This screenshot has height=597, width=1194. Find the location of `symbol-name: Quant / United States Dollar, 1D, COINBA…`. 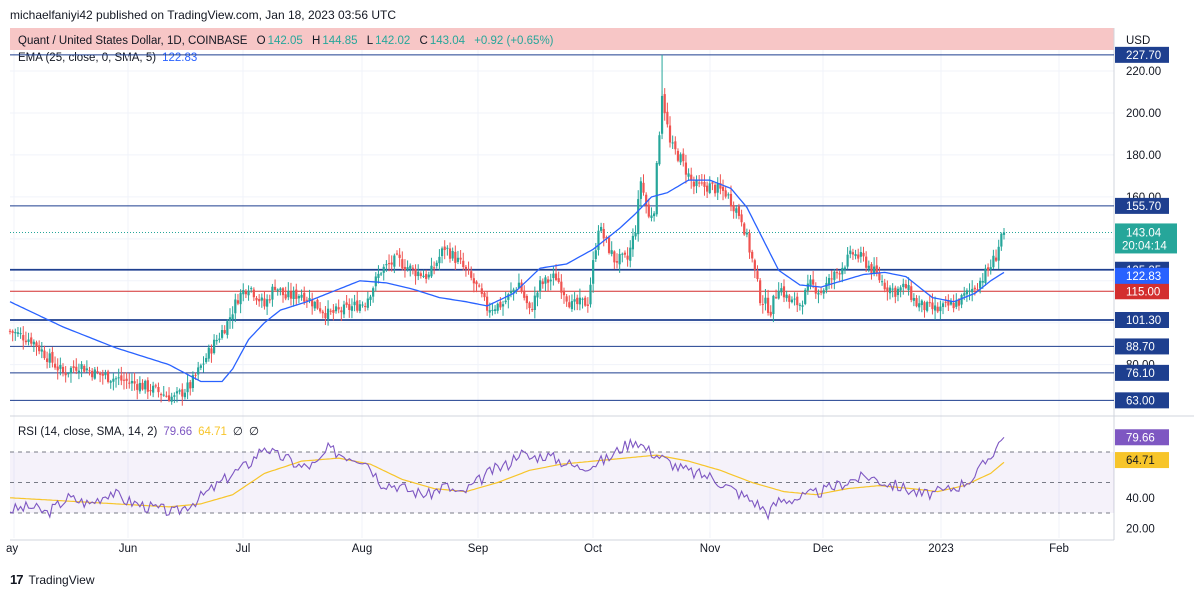

symbol-name: Quant / United States Dollar, 1D, COINBA… is located at coordinates (133, 41).